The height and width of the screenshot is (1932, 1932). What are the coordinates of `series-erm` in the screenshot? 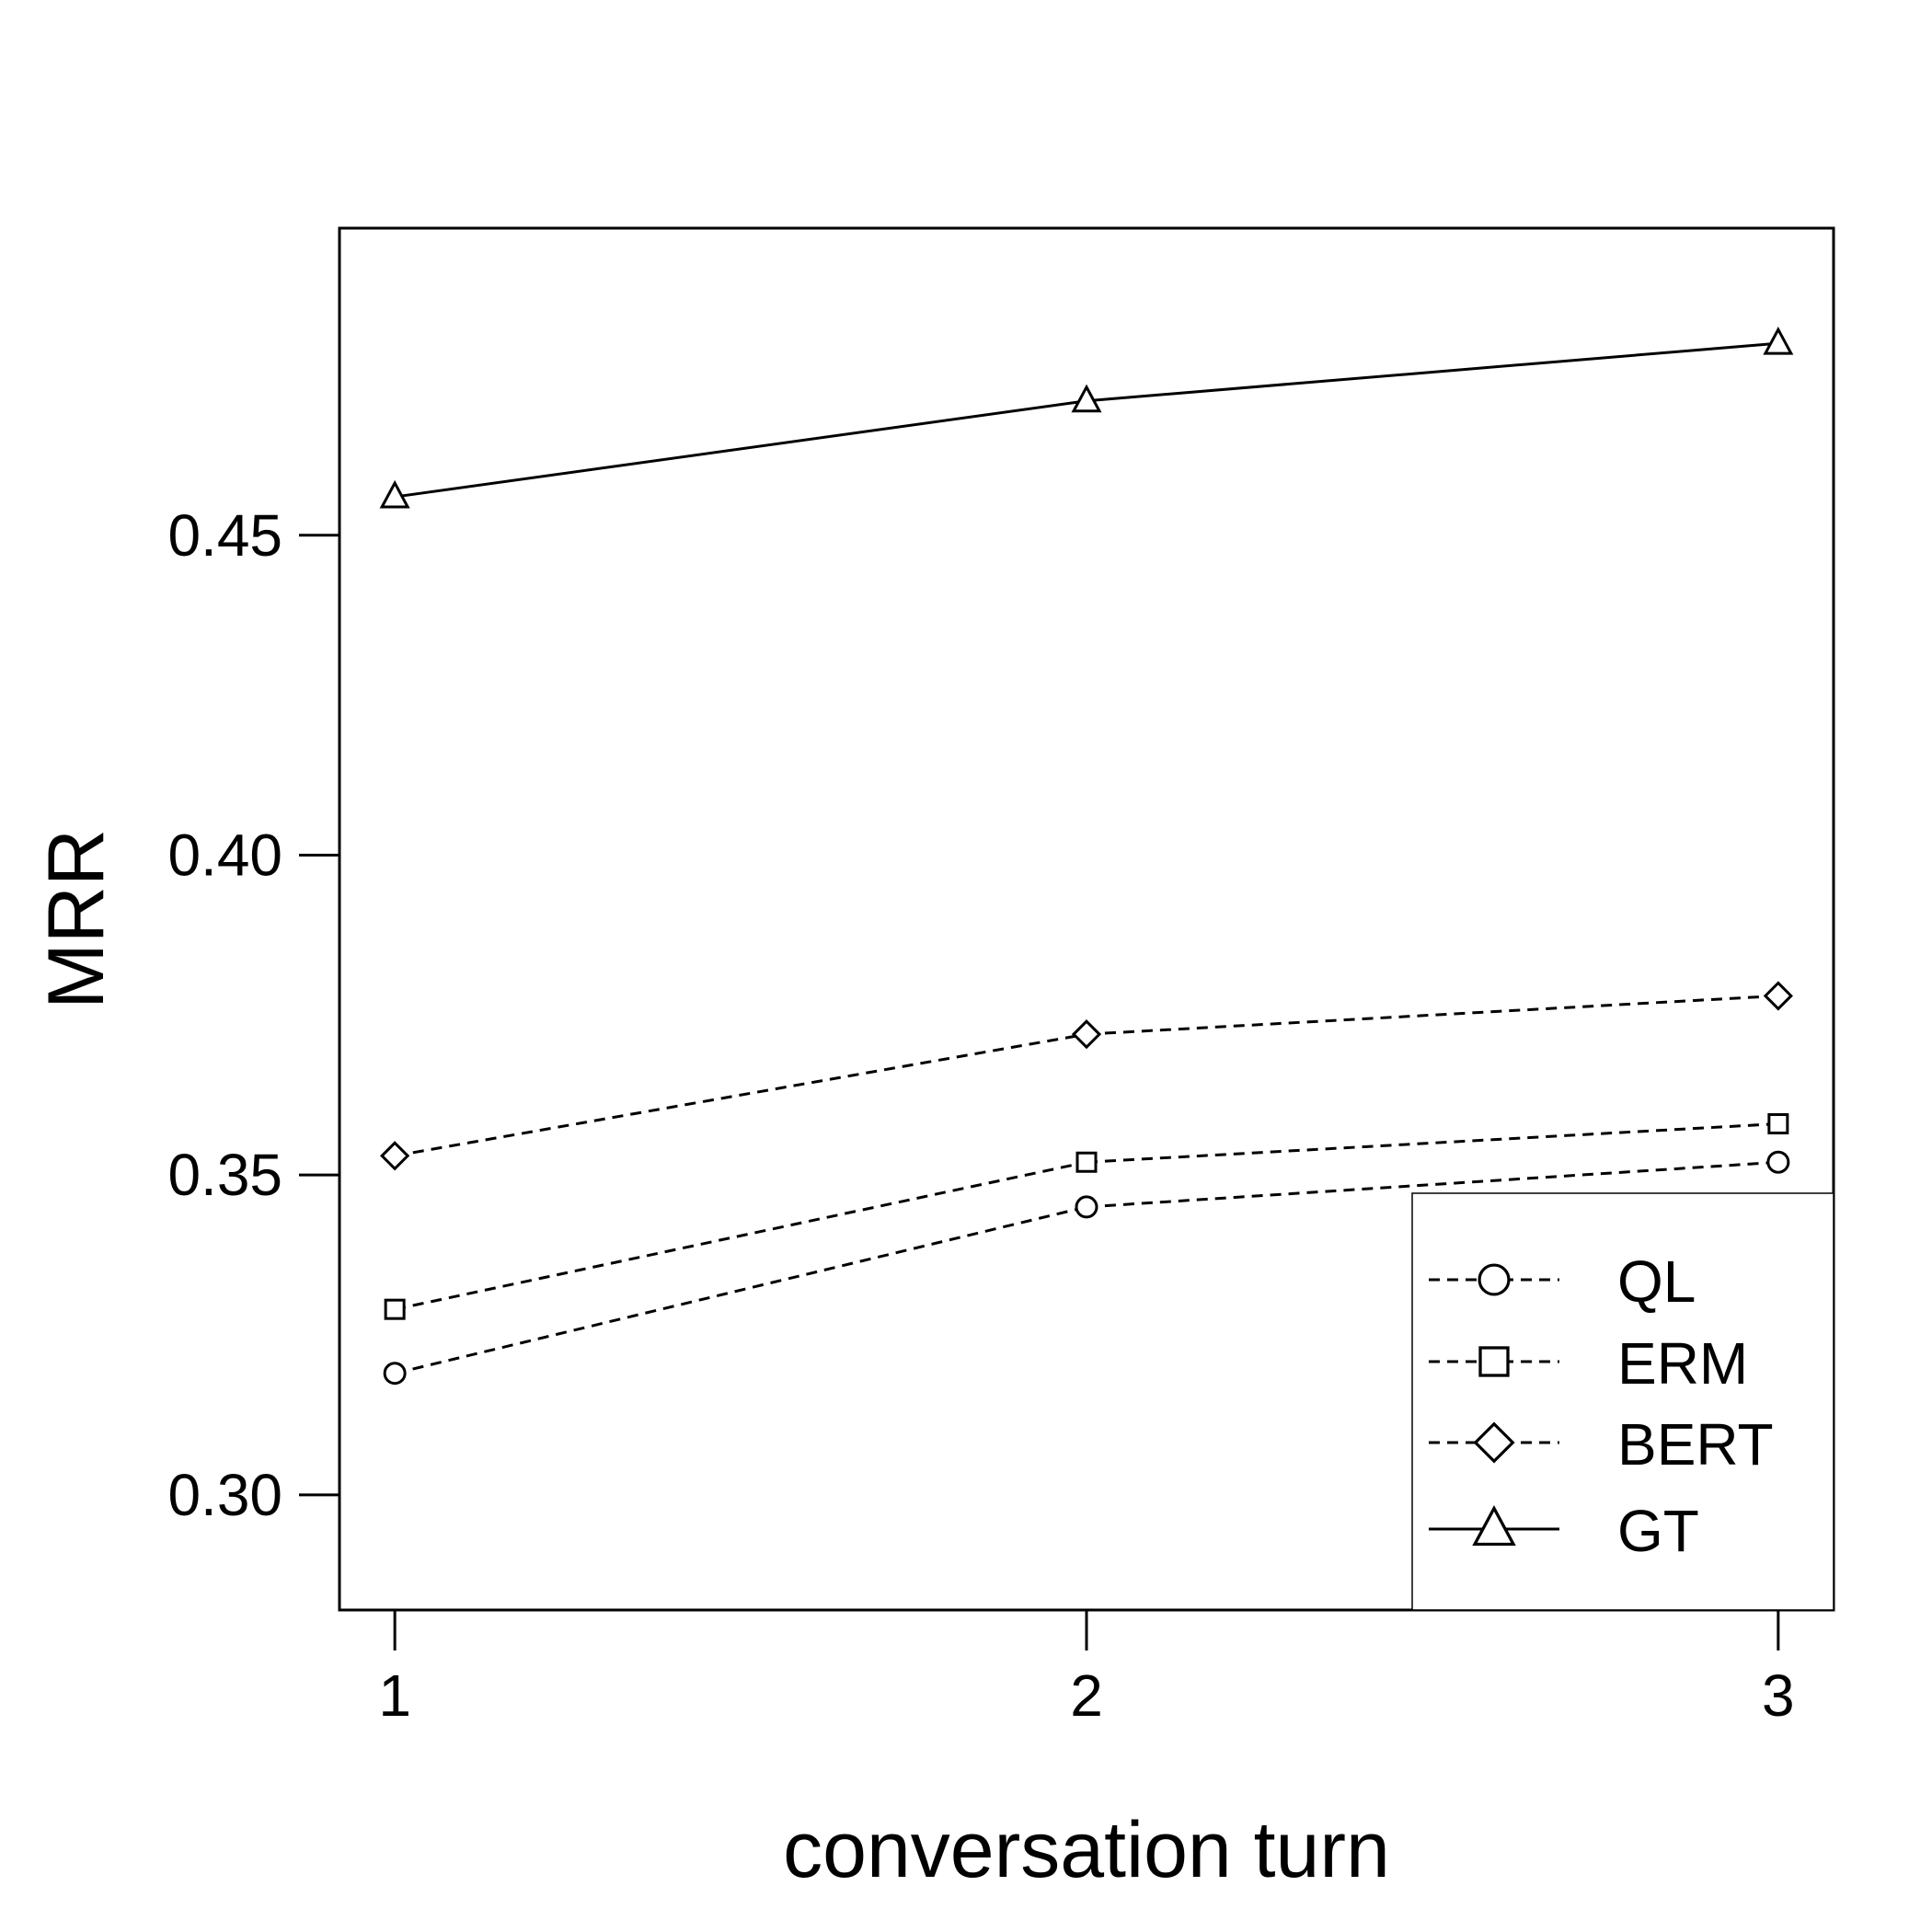 It's located at (1086, 1216).